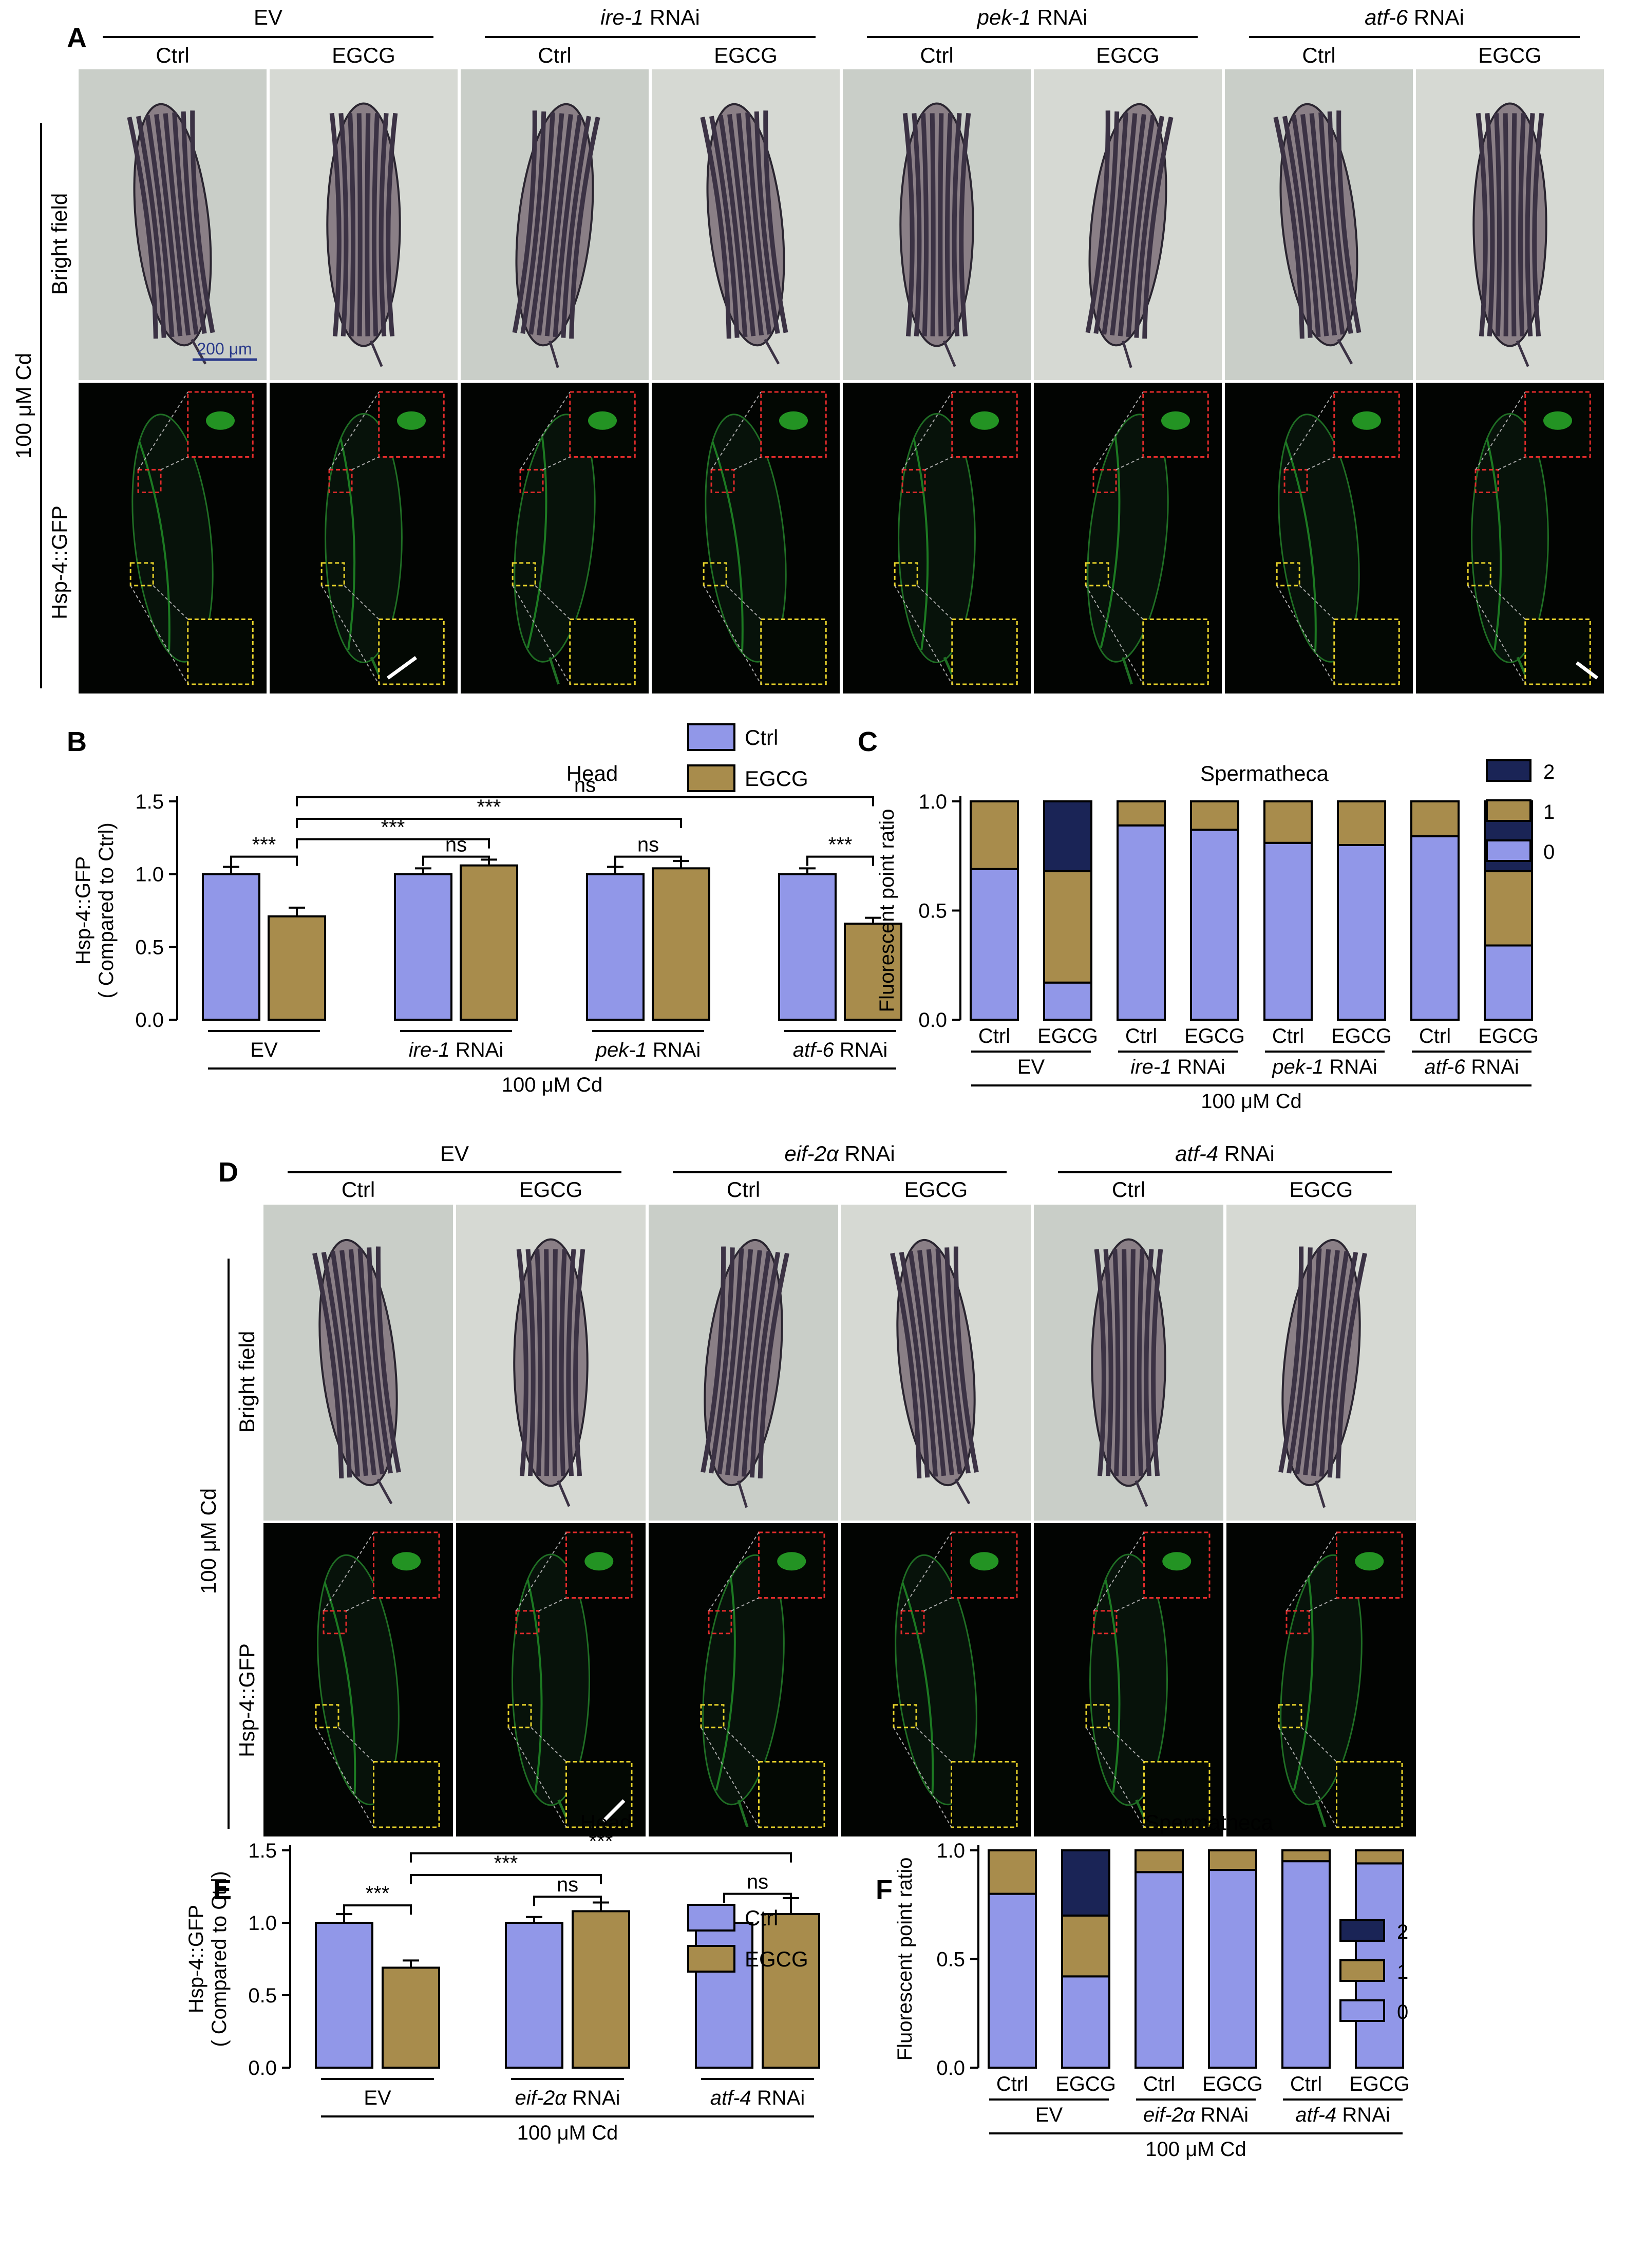 The image size is (1626, 2268). Describe the element at coordinates (1298, 1067) in the screenshot. I see `group-label-gene: pek-1` at that location.